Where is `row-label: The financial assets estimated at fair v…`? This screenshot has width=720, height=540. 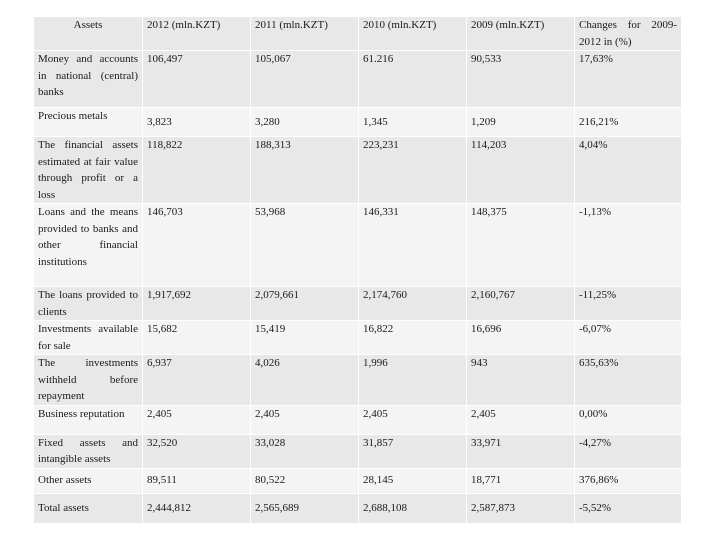
row-label: The financial assets estimated at fair v… is located at coordinates (88, 170).